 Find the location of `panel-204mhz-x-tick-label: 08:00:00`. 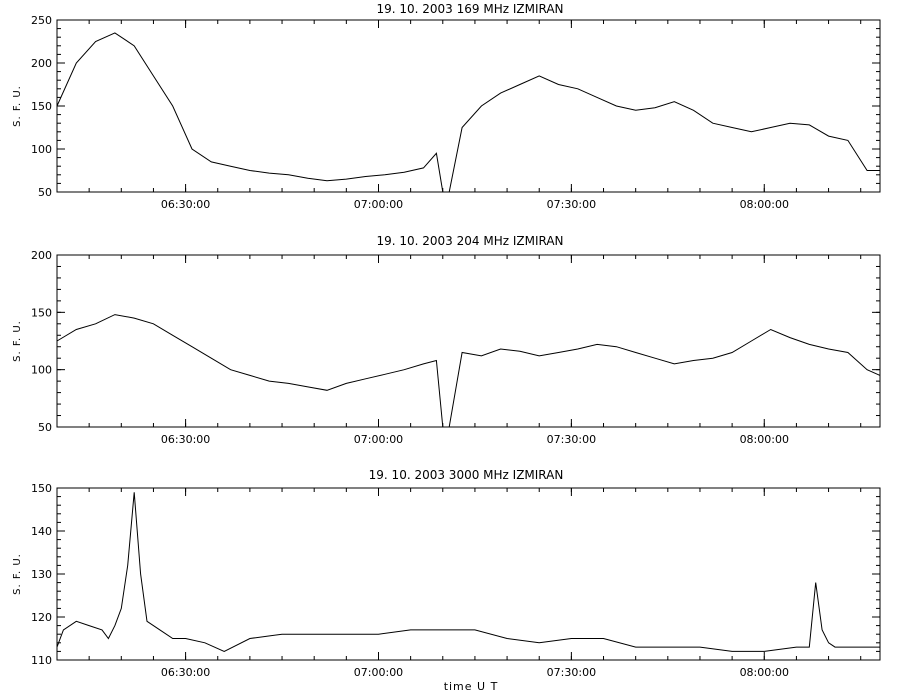

panel-204mhz-x-tick-label: 08:00:00 is located at coordinates (764, 439).